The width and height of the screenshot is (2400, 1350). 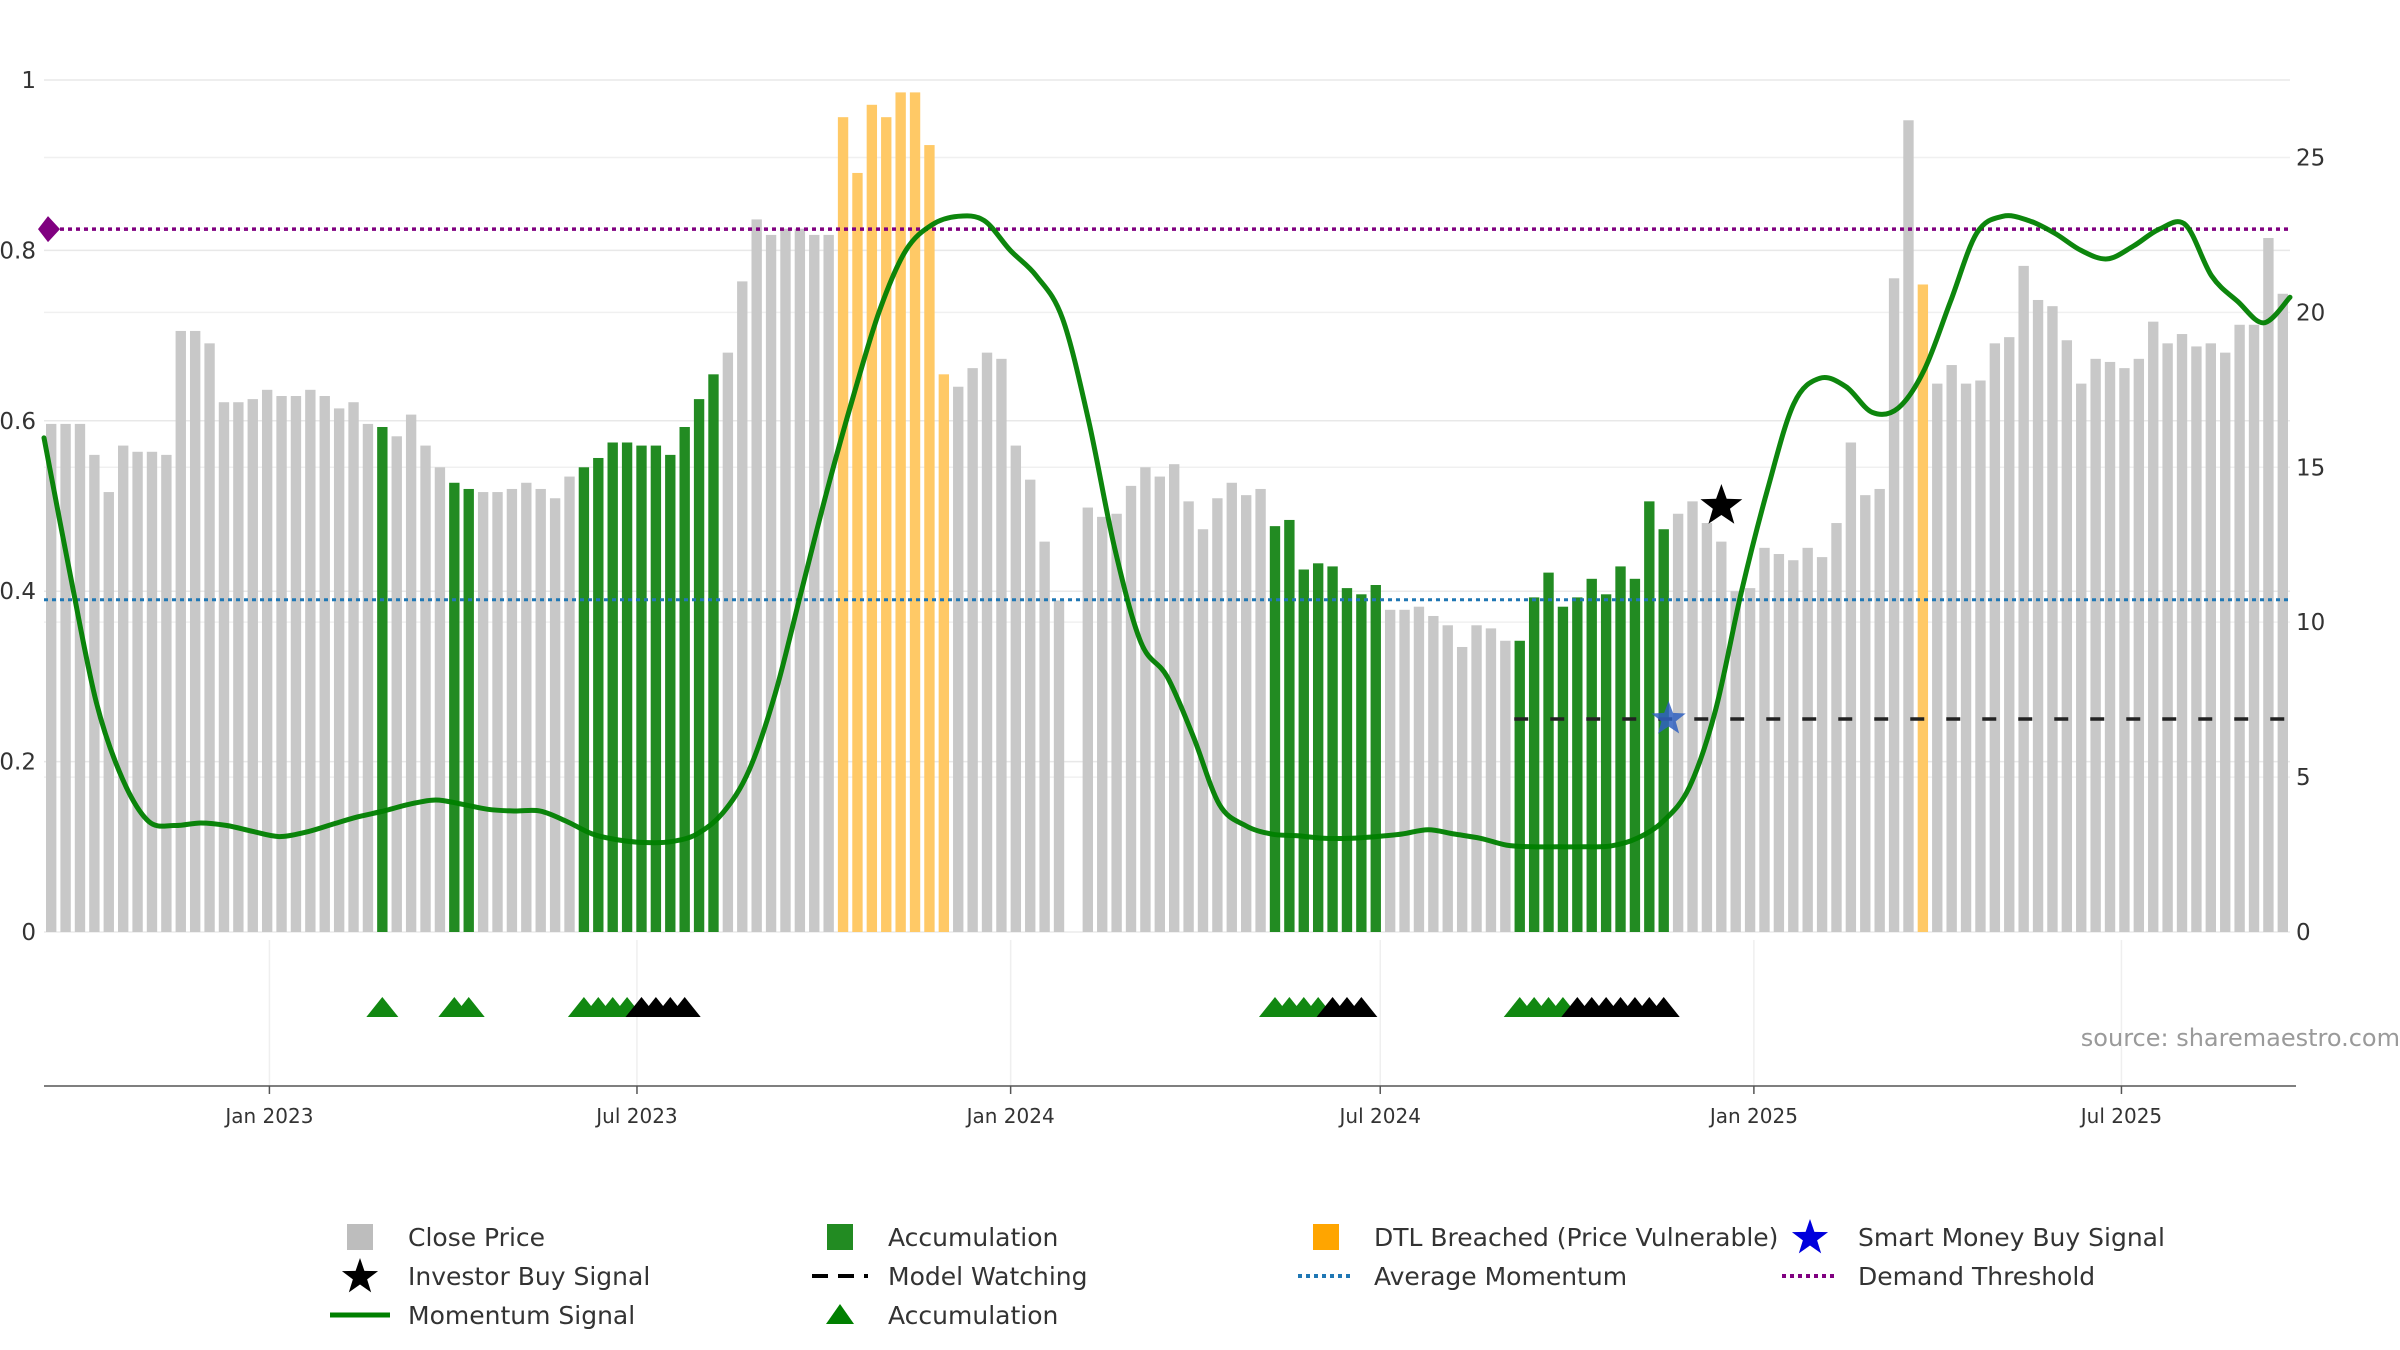 What do you see at coordinates (490, 1276) in the screenshot?
I see `legend-item-investor: Investor Buy Signal` at bounding box center [490, 1276].